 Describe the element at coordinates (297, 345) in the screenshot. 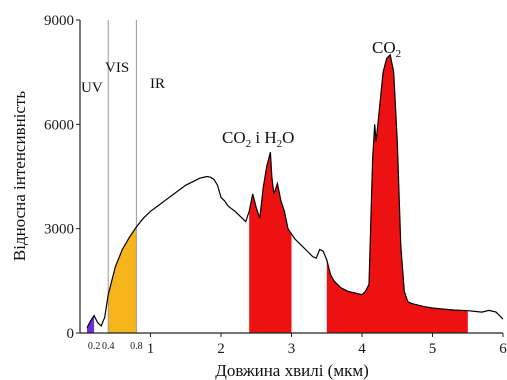

I see `x-tick-layer: 1 2 3 4 5 6 0.2 0.4 0.8` at that location.